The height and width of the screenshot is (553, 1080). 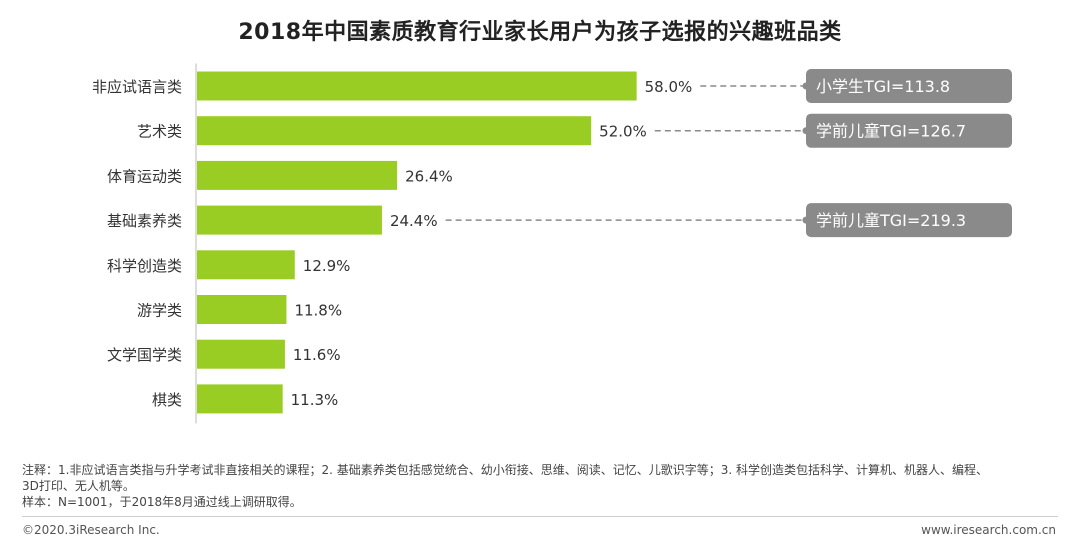 What do you see at coordinates (144, 221) in the screenshot?
I see `category-label: 基础素养类` at bounding box center [144, 221].